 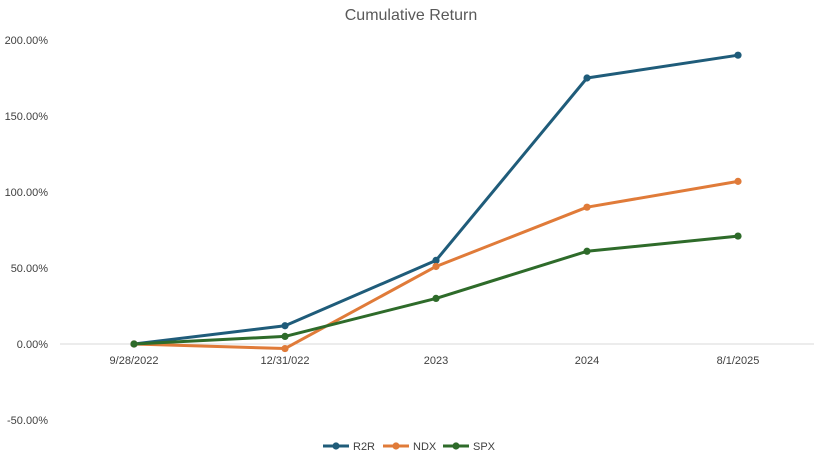 I want to click on chart-title: Cumulative Return, so click(x=411, y=15).